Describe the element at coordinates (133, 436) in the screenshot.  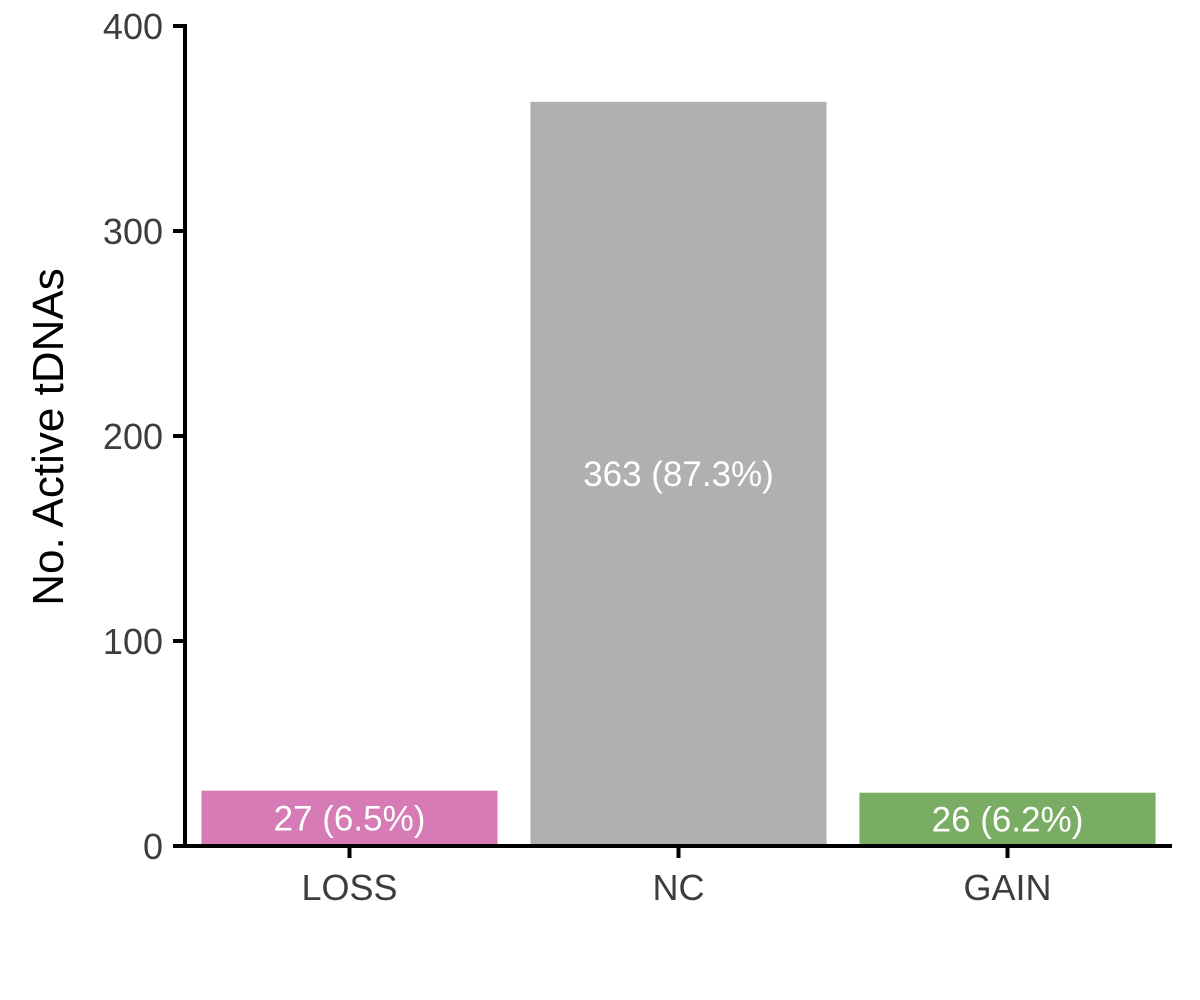
I see `y-tick-label: 200` at that location.